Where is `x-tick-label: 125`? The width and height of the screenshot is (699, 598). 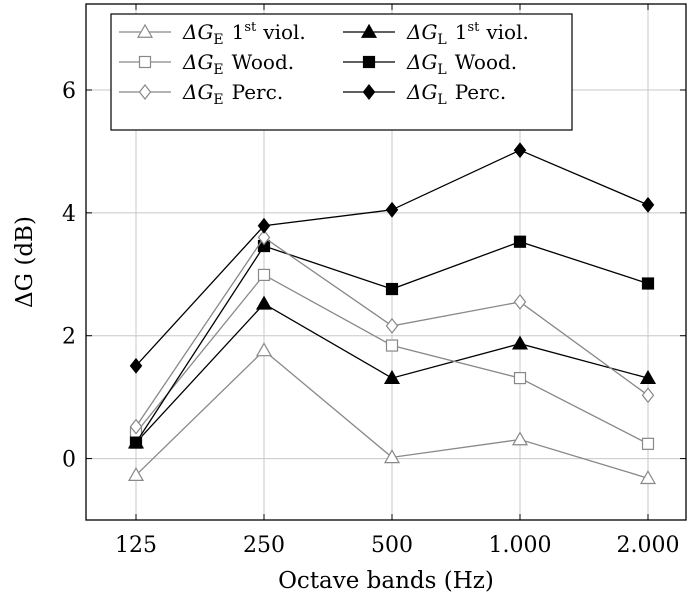
x-tick-label: 125 is located at coordinates (136, 545).